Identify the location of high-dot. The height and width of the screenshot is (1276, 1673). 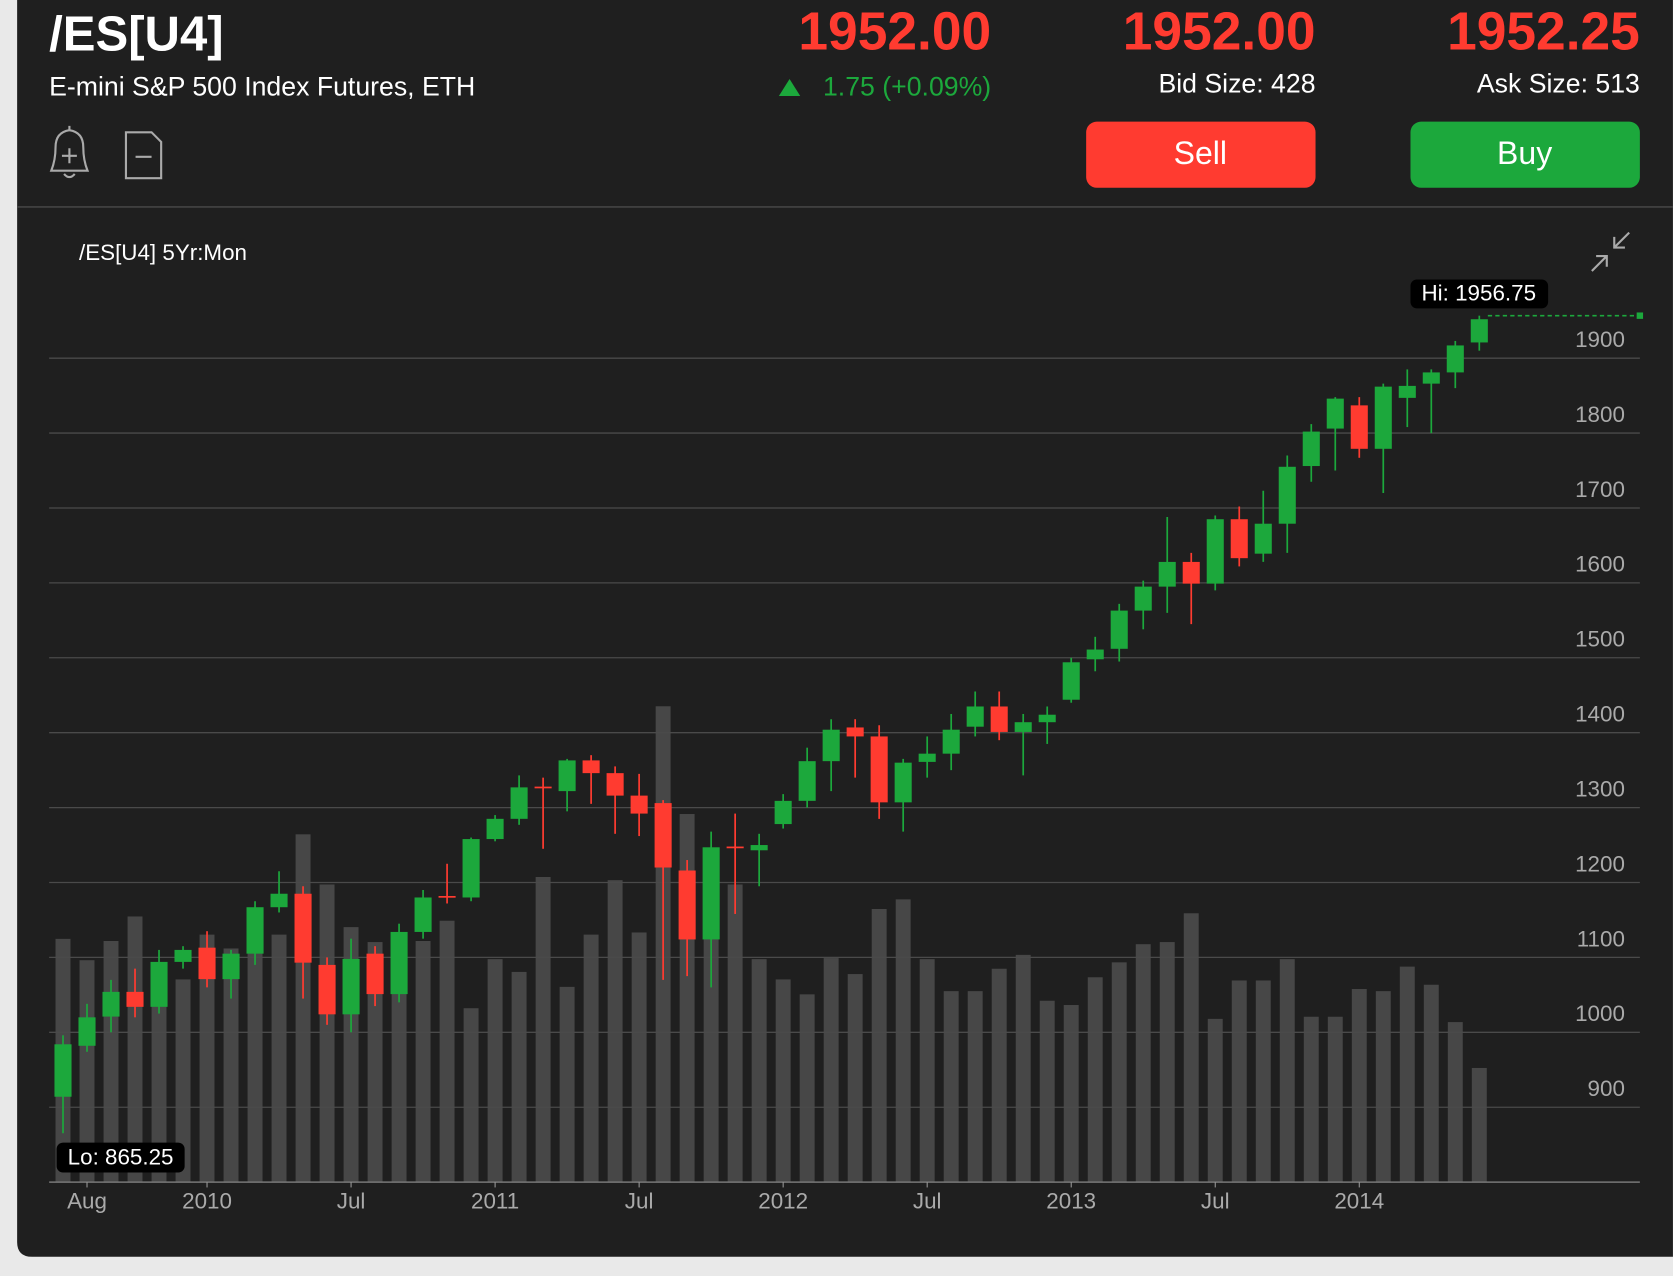
(1640, 315).